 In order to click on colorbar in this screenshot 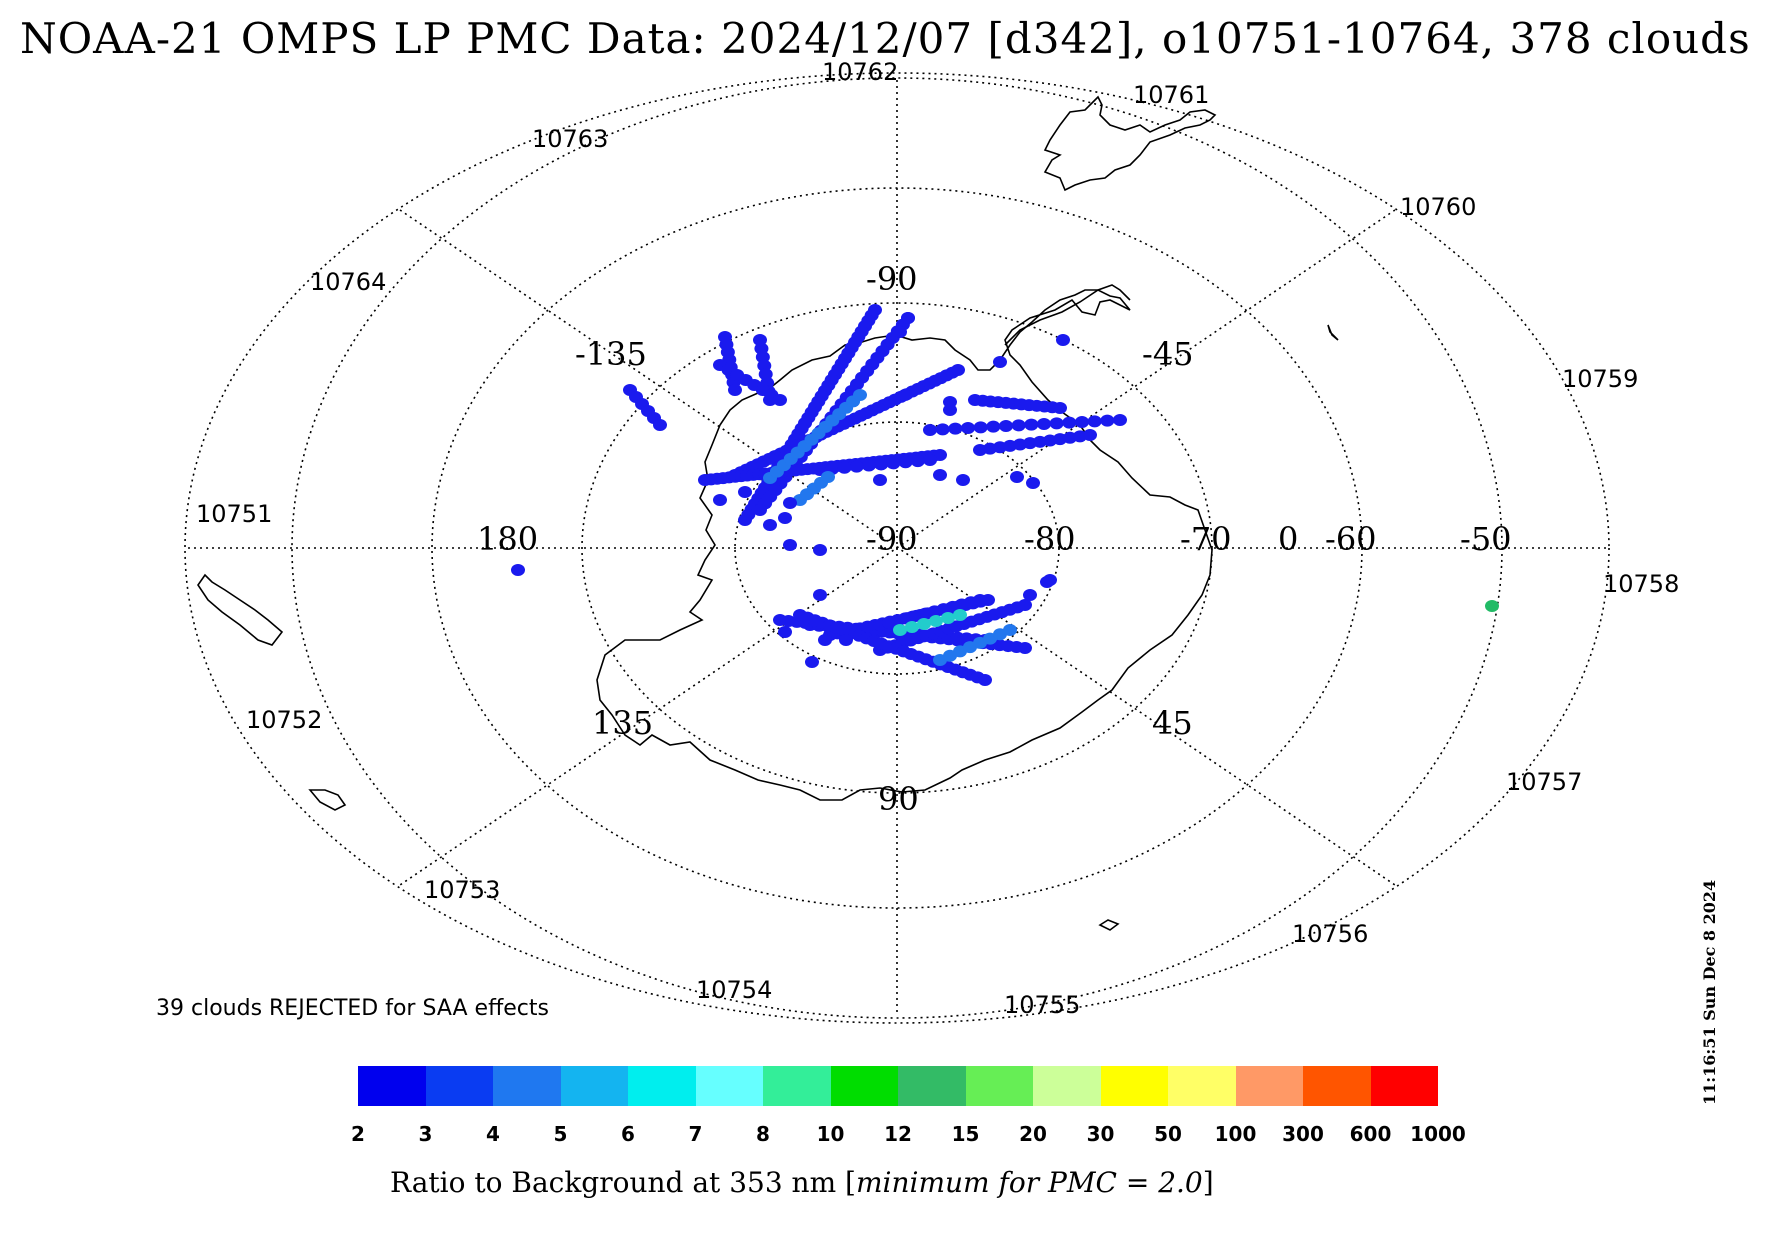, I will do `click(898, 1086)`.